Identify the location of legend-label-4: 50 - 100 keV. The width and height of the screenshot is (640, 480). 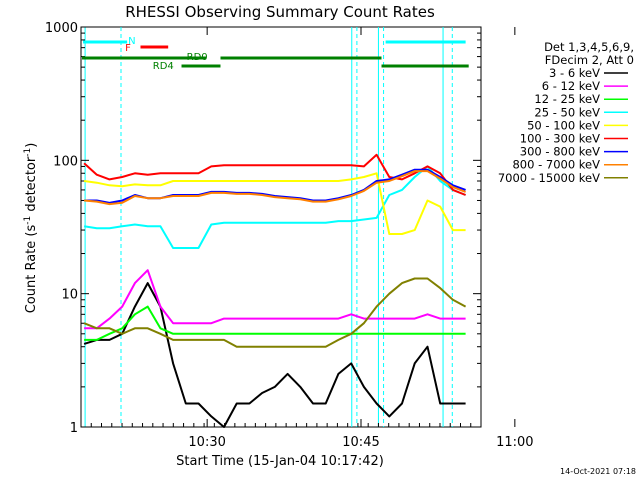
(563, 125).